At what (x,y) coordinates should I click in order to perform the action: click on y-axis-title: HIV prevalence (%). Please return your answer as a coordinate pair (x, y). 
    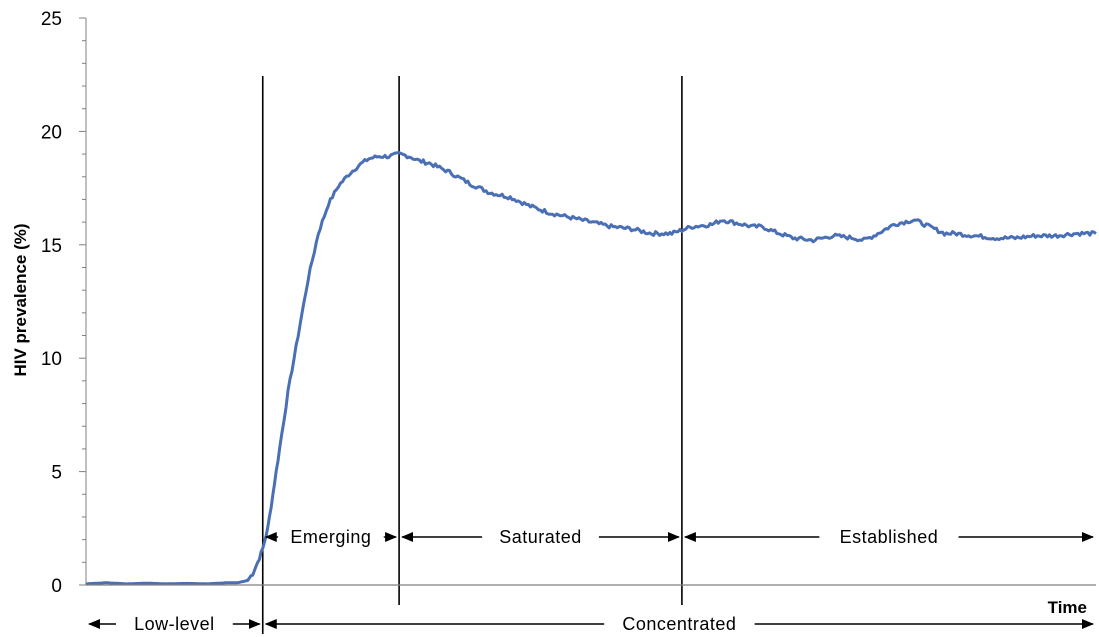
    Looking at the image, I should click on (20, 299).